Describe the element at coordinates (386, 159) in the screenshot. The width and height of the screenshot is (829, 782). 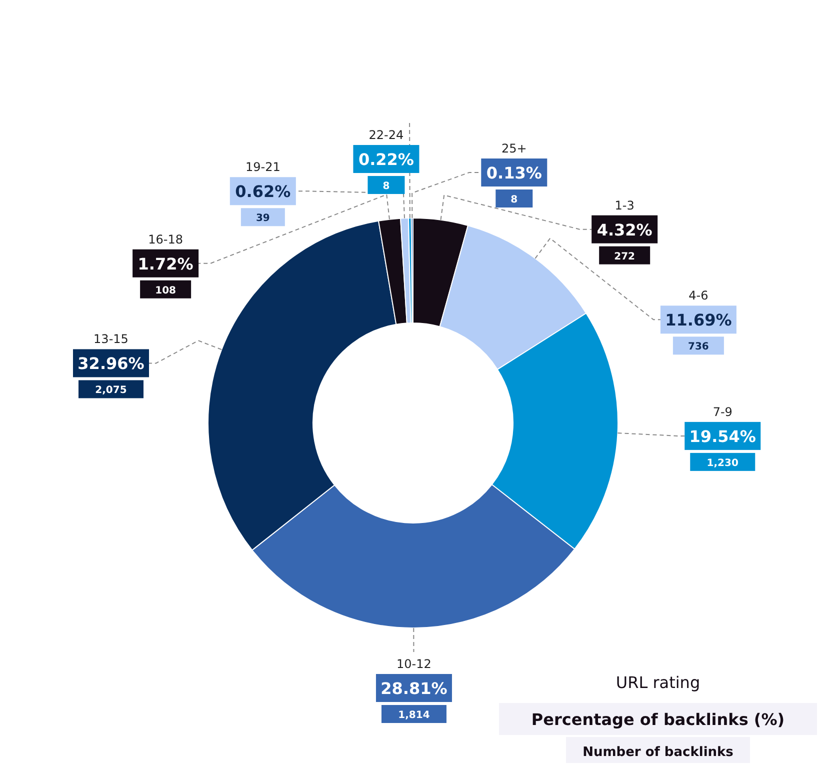
I see `data-label: 0.22%` at that location.